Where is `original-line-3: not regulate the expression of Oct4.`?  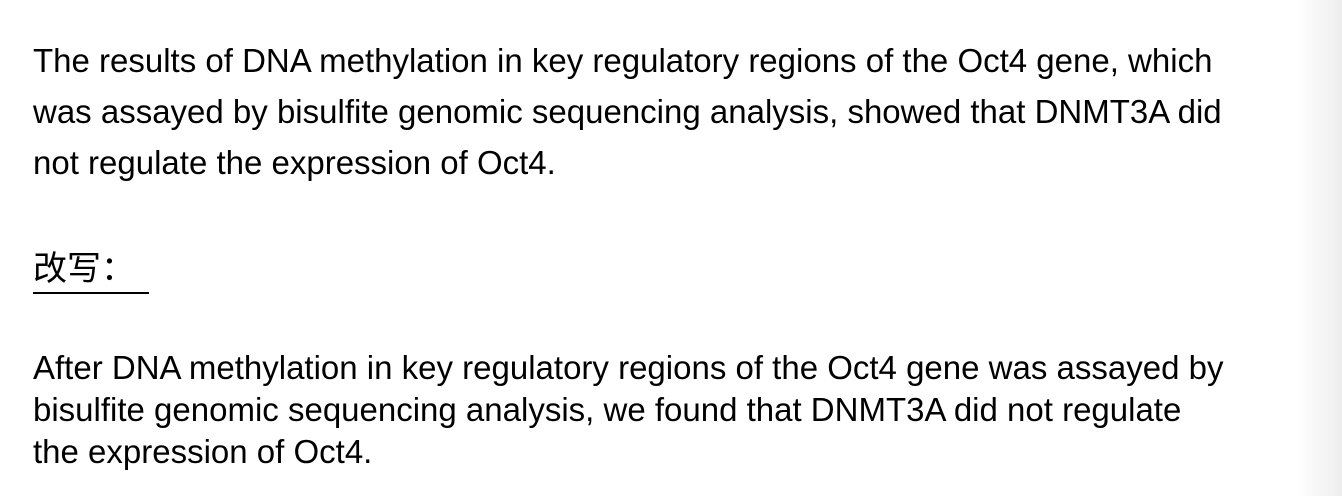 original-line-3: not regulate the expression of Oct4. is located at coordinates (294, 162).